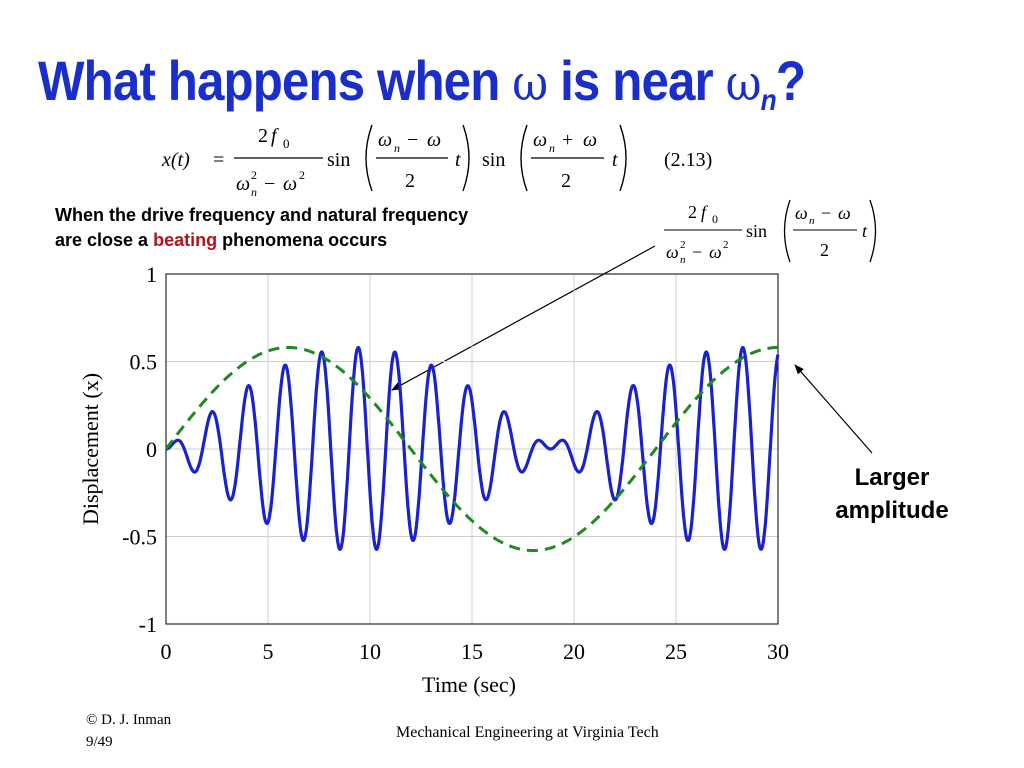 The width and height of the screenshot is (1024, 768). Describe the element at coordinates (175, 160) in the screenshot. I see `eq-lhs: x(t)` at that location.